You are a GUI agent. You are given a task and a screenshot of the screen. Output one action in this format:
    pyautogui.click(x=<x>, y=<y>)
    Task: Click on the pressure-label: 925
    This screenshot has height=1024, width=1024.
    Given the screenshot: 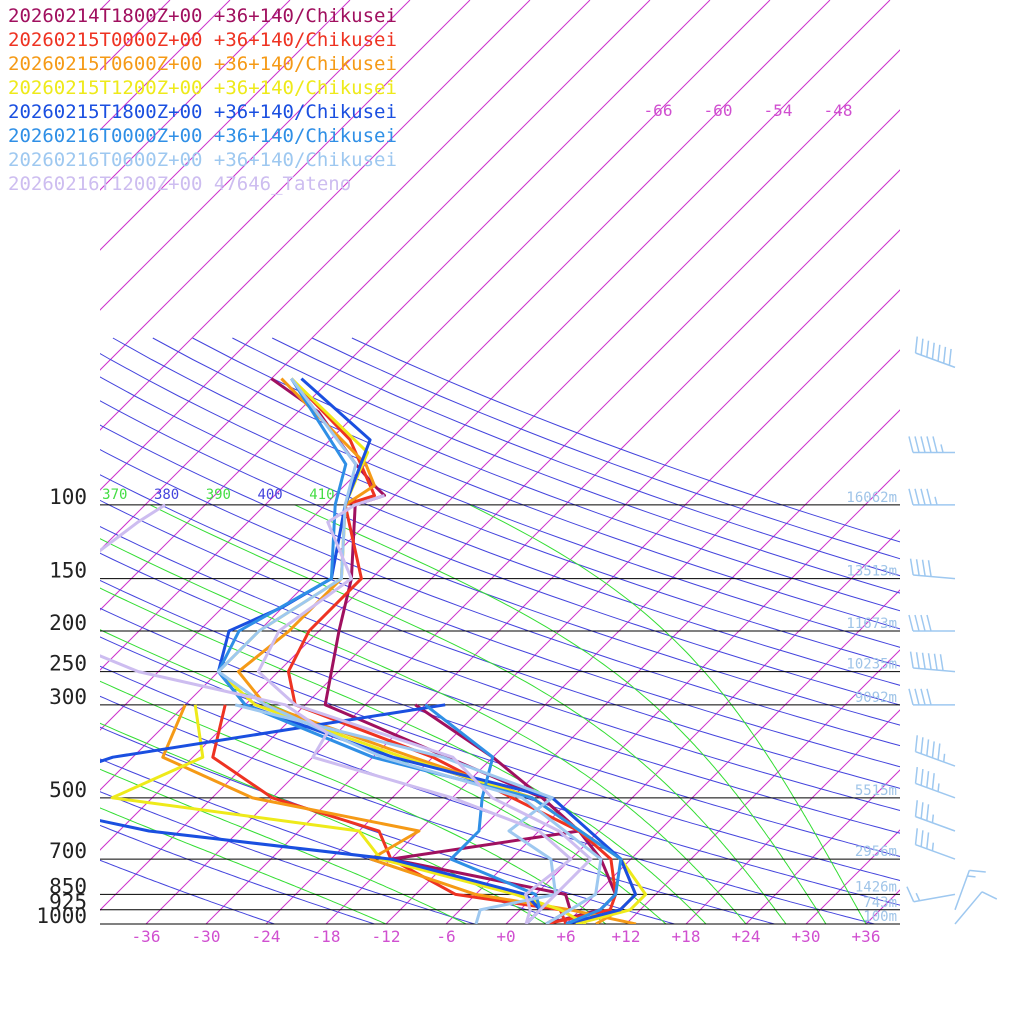 What is the action you would take?
    pyautogui.click(x=68, y=902)
    